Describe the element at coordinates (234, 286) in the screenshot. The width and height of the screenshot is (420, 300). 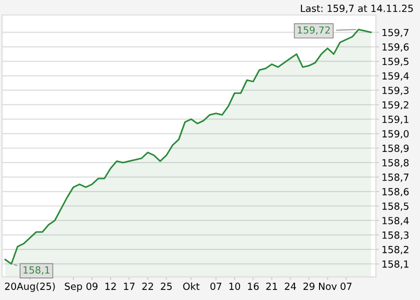
I see `x-tick-label: 10` at that location.